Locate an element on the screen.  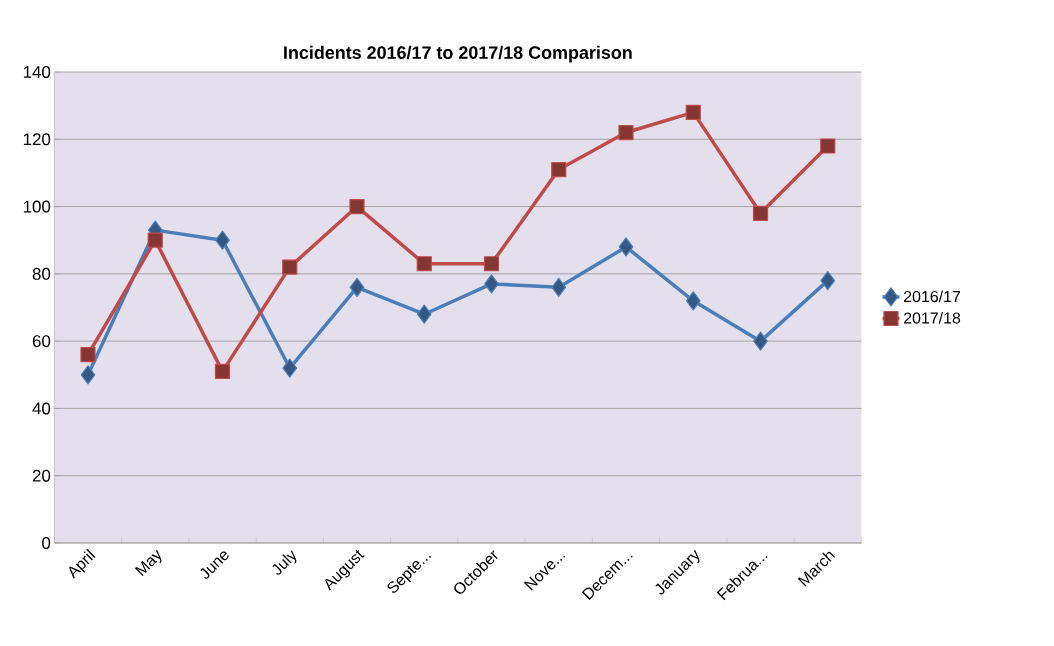
y-tick-label: 60 is located at coordinates (41, 341).